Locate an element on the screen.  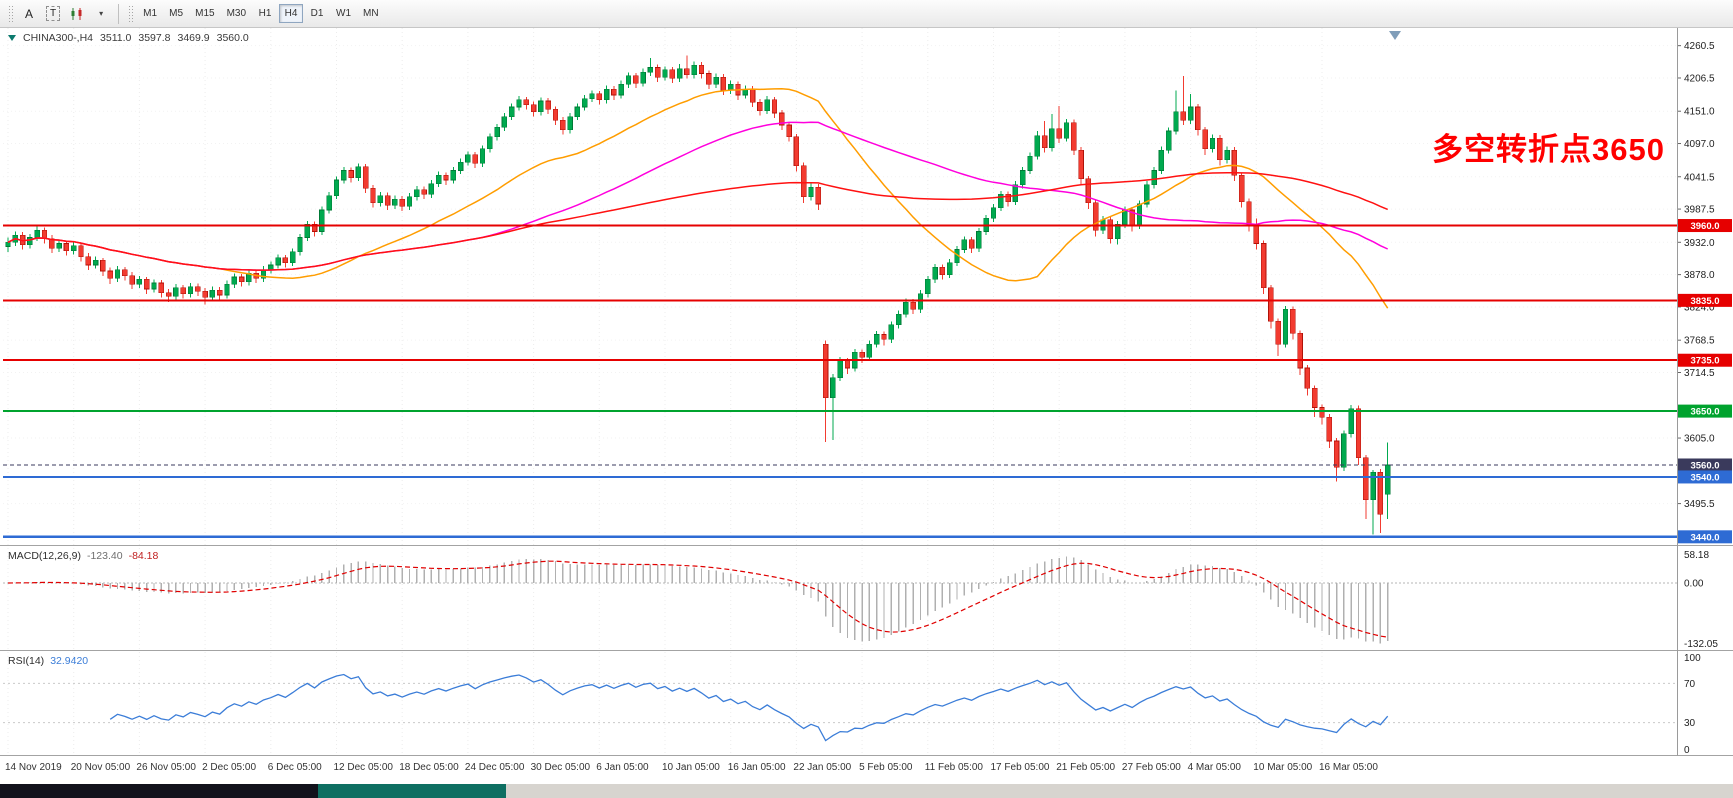
rsi-scale-label: 100 is located at coordinates (1692, 658).